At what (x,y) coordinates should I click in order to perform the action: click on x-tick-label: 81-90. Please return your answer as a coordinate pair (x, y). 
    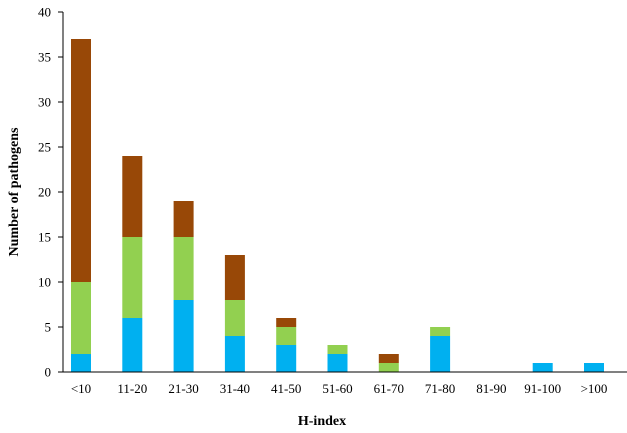
    Looking at the image, I should click on (491, 388).